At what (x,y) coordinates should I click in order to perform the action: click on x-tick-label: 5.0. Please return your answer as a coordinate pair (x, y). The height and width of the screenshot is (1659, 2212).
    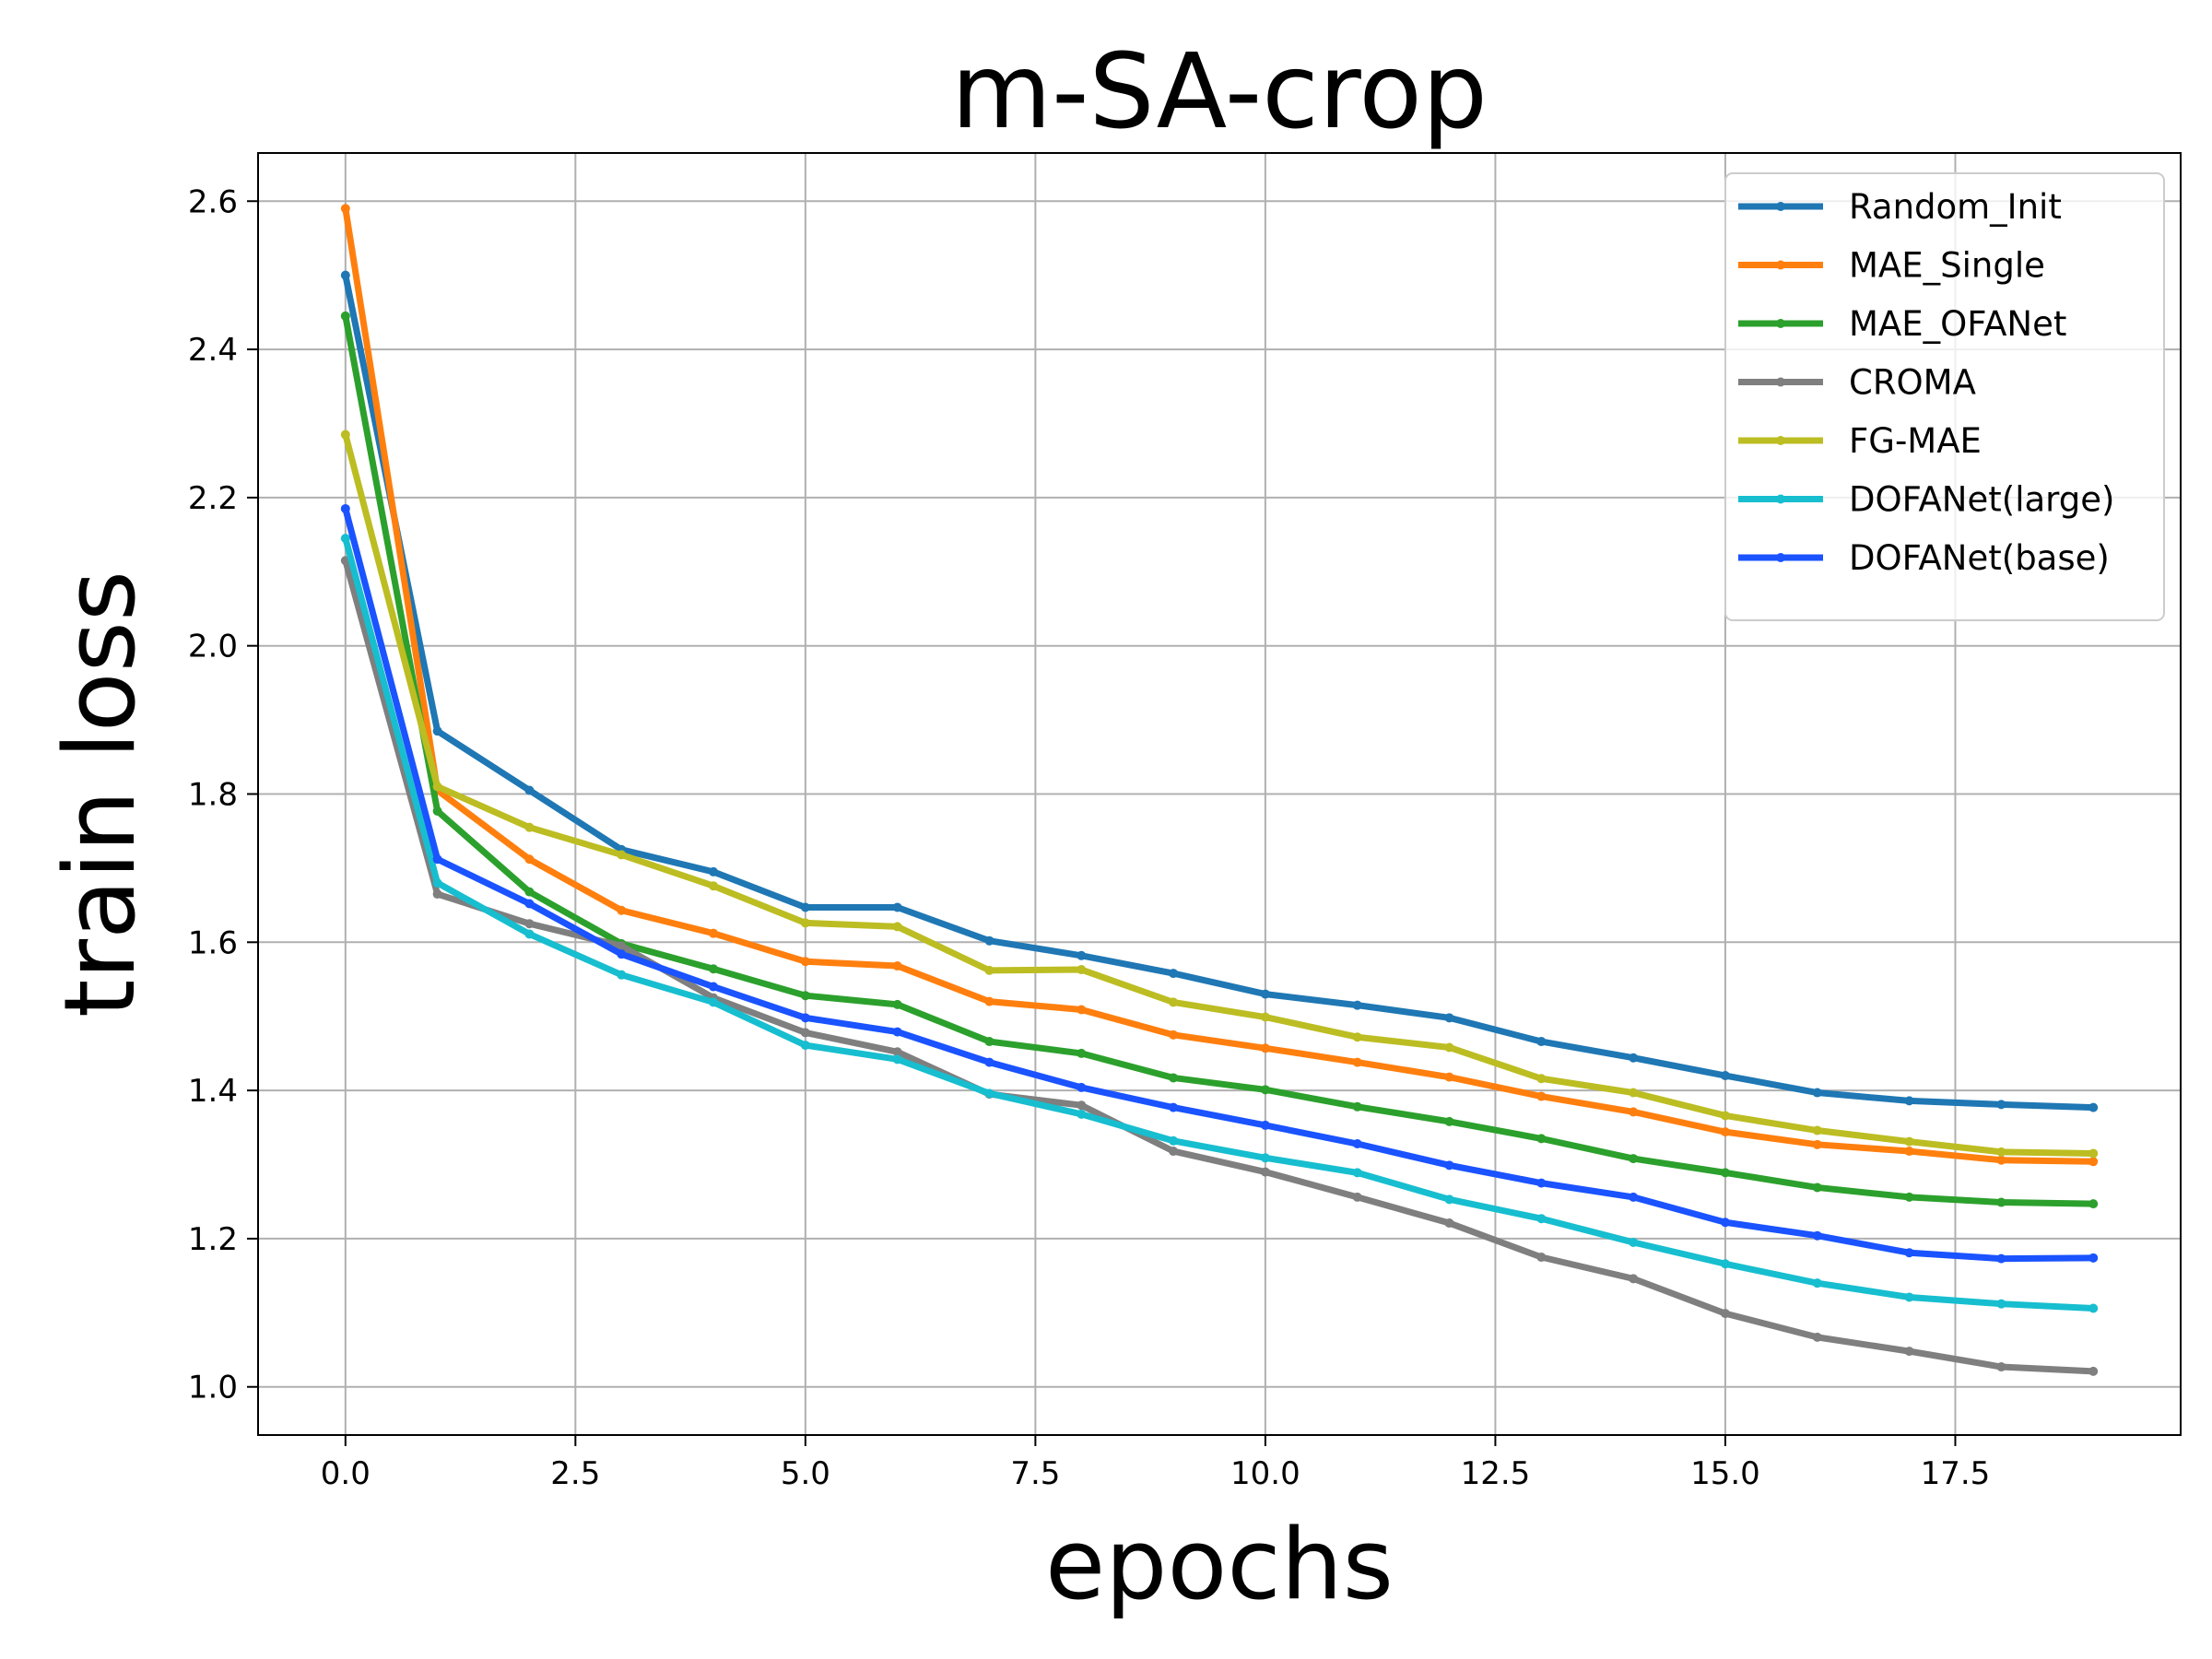
    Looking at the image, I should click on (805, 1473).